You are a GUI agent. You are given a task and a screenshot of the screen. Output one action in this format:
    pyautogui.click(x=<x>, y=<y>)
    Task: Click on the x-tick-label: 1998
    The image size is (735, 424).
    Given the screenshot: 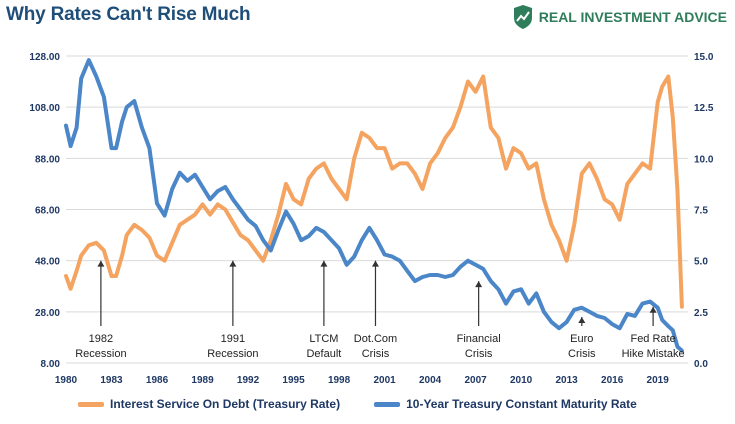 What is the action you would take?
    pyautogui.click(x=339, y=380)
    